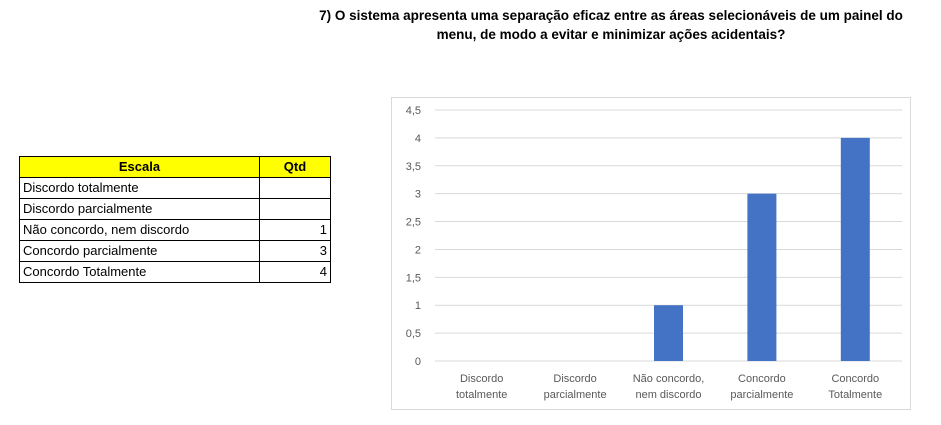 The width and height of the screenshot is (941, 425). I want to click on x-tick-label: Concordo Totalmente, so click(855, 387).